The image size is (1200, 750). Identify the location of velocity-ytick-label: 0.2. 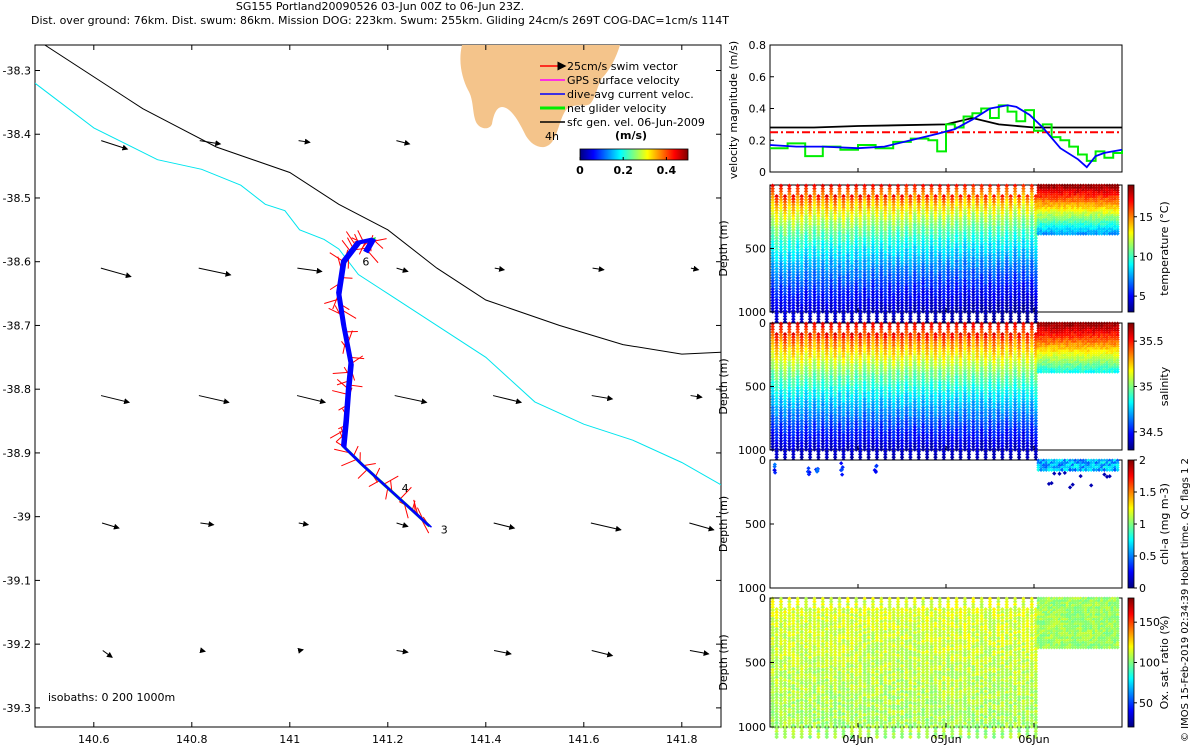
(758, 140).